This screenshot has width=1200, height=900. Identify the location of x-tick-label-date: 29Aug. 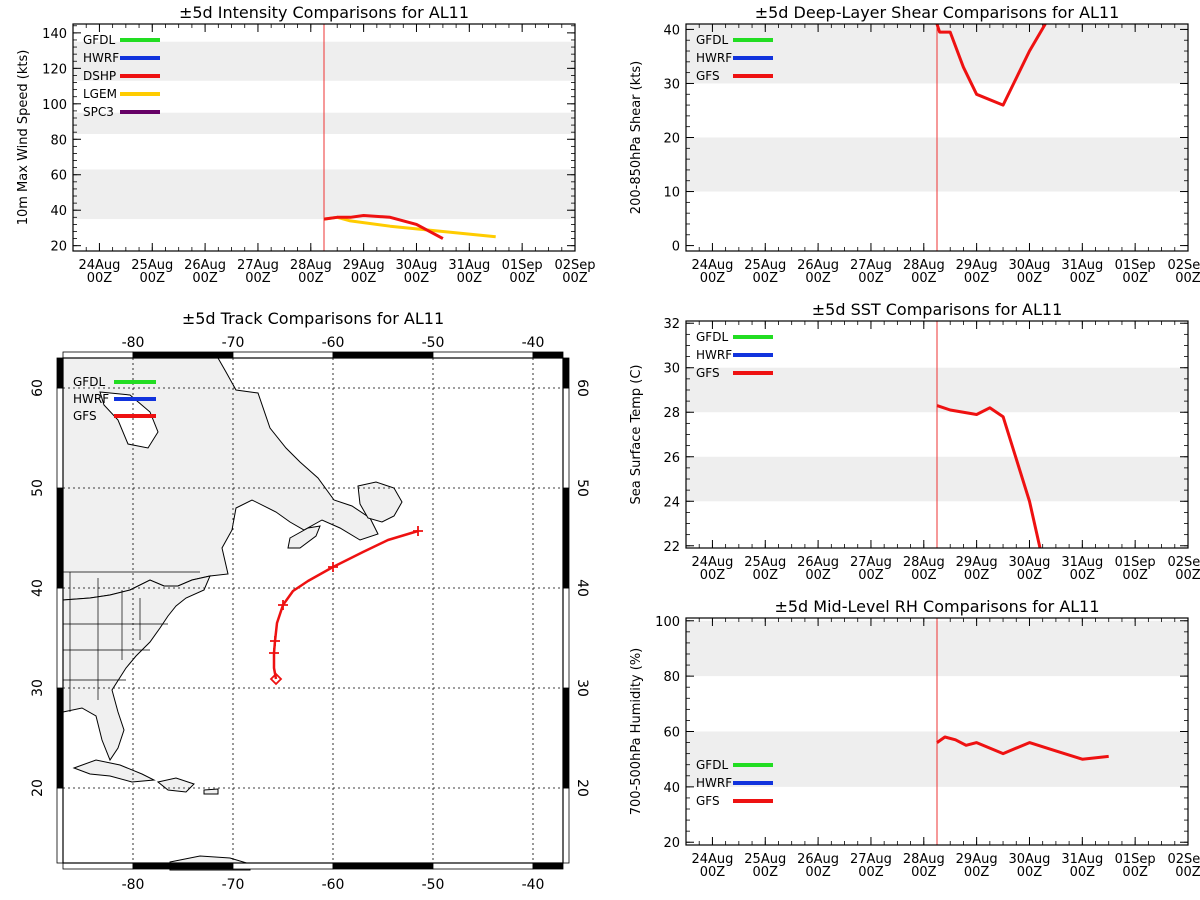
(364, 265).